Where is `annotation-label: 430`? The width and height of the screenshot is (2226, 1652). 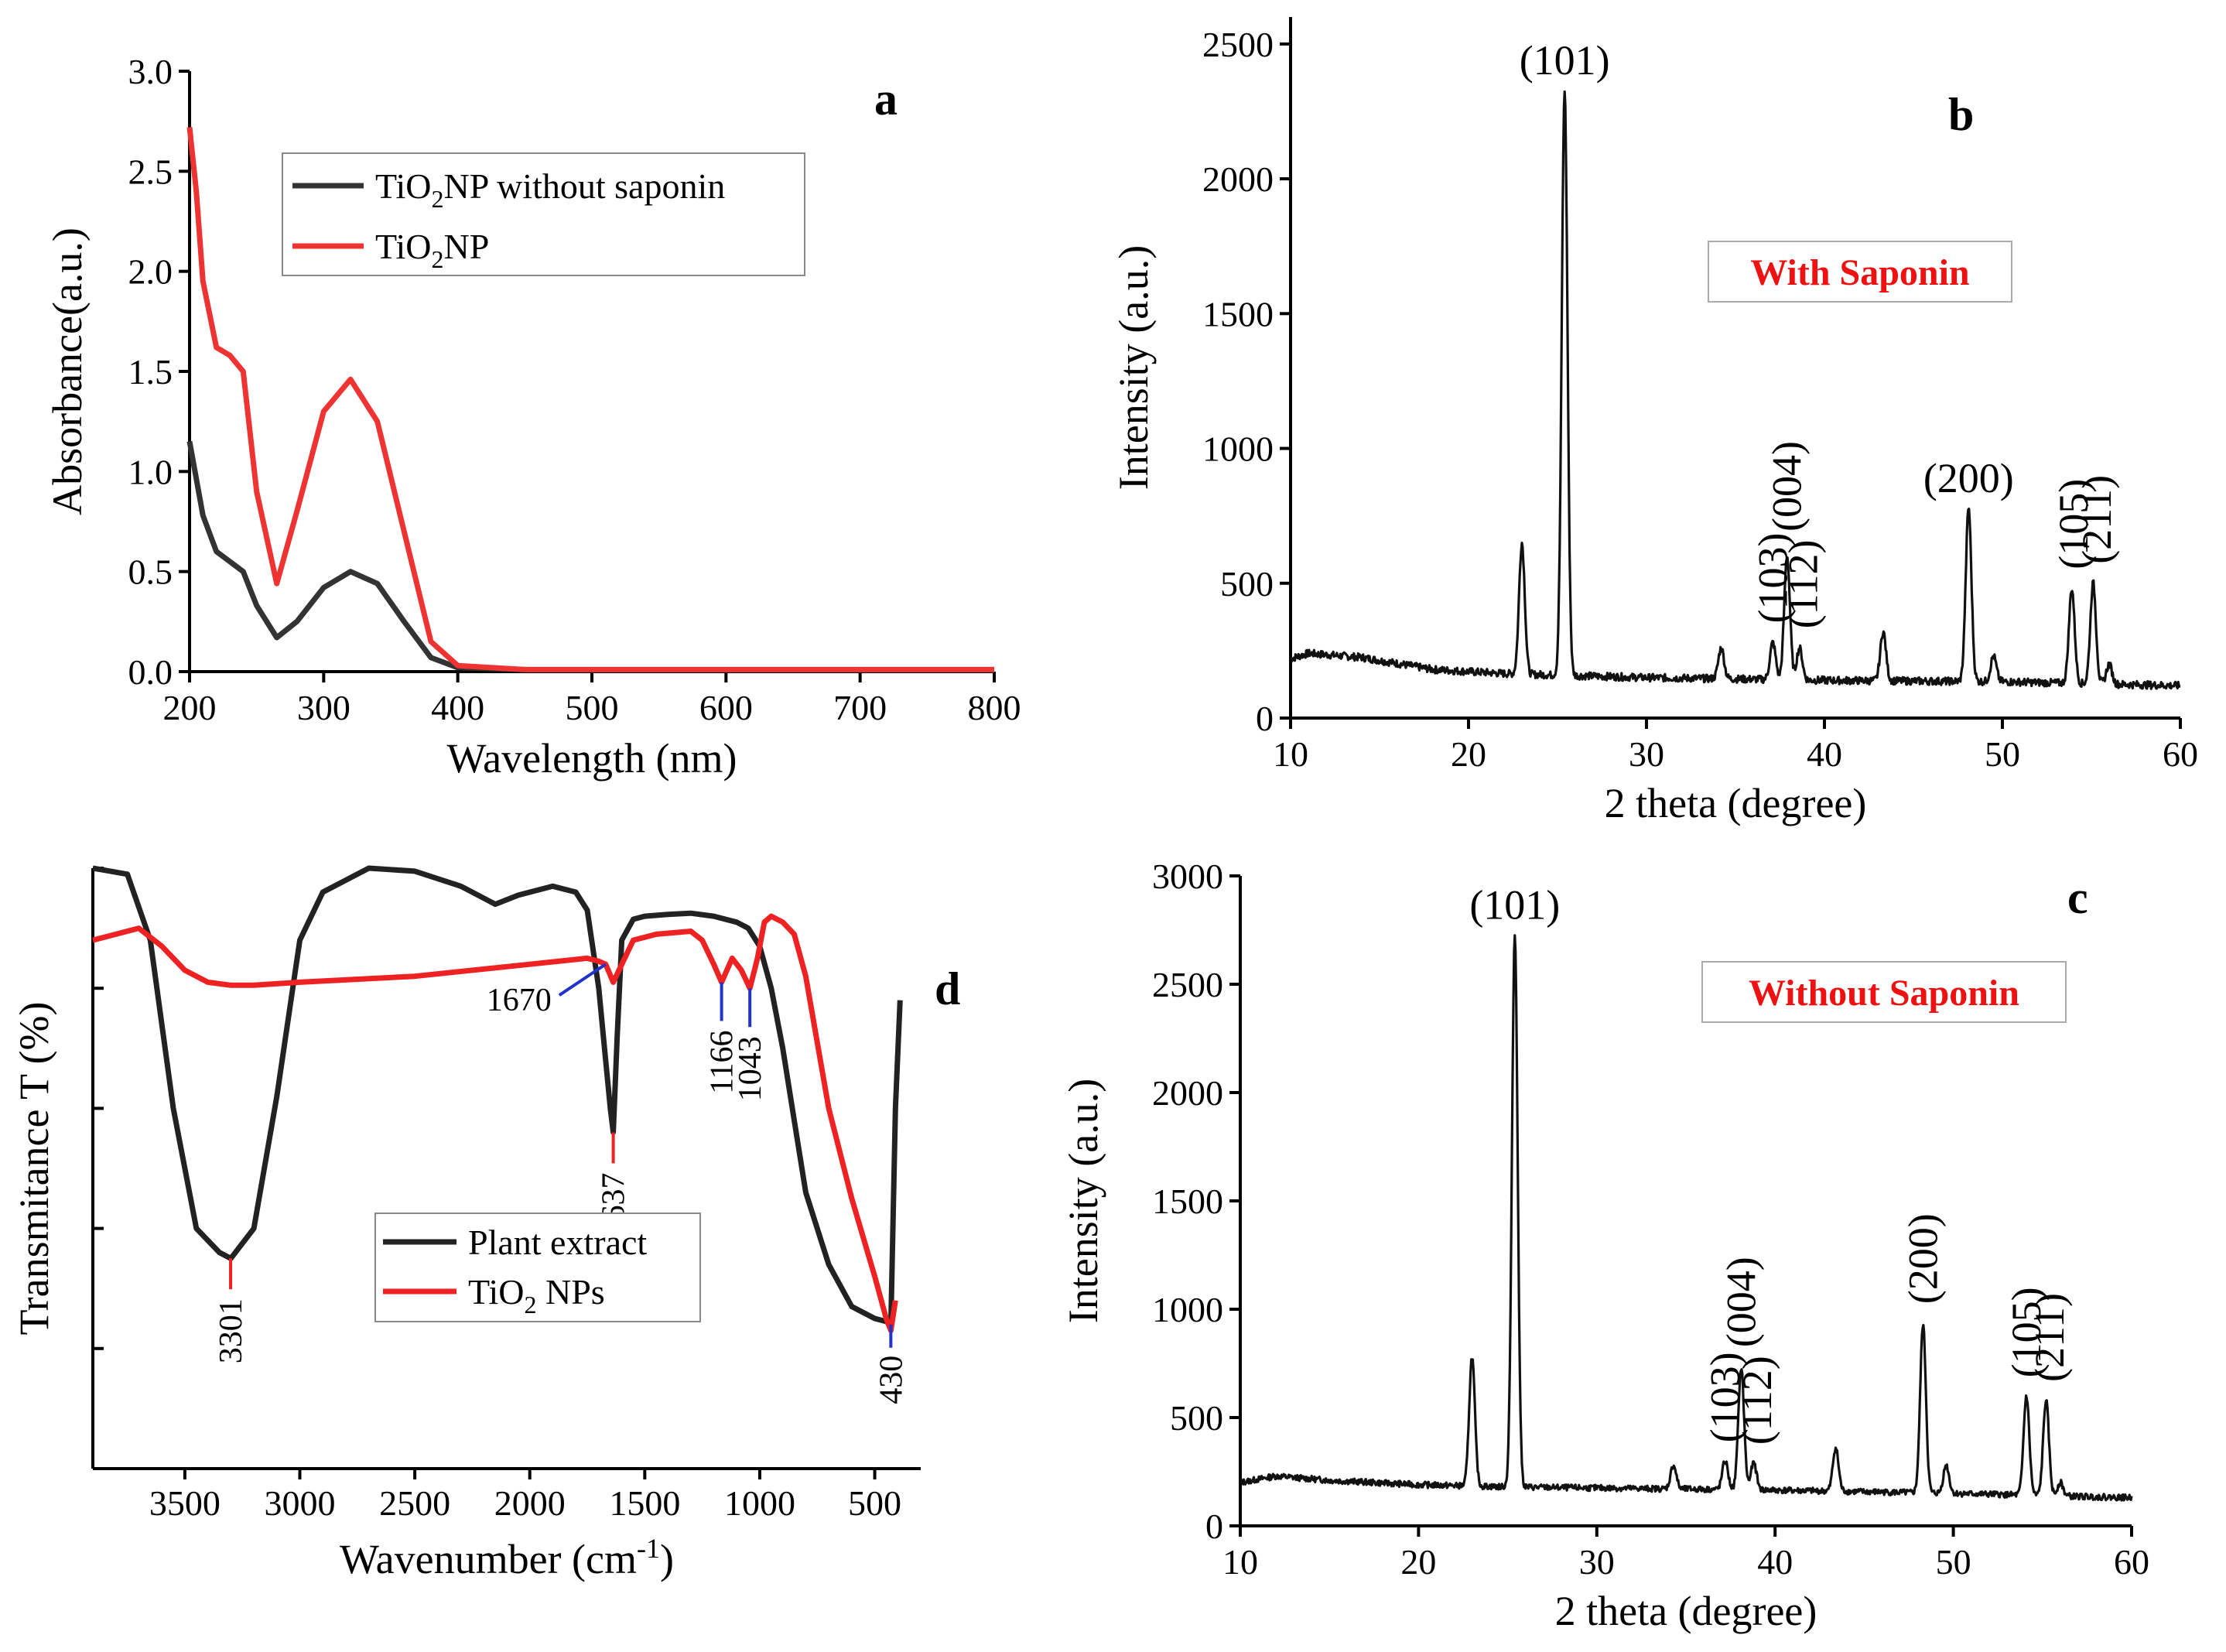 annotation-label: 430 is located at coordinates (892, 1380).